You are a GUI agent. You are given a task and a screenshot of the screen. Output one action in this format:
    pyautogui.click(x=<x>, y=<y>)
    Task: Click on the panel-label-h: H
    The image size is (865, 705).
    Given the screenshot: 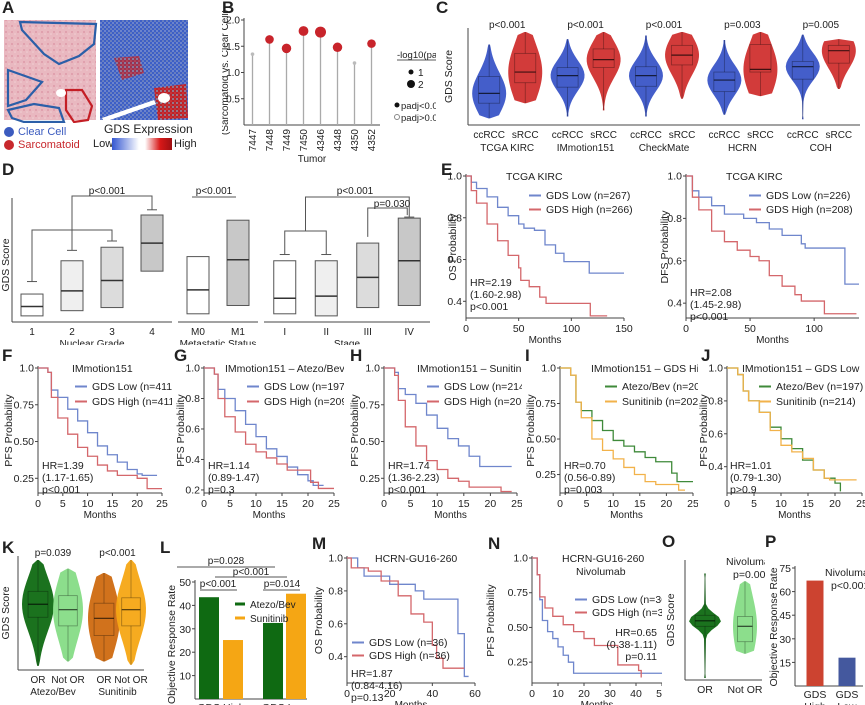 What is the action you would take?
    pyautogui.click(x=356, y=355)
    